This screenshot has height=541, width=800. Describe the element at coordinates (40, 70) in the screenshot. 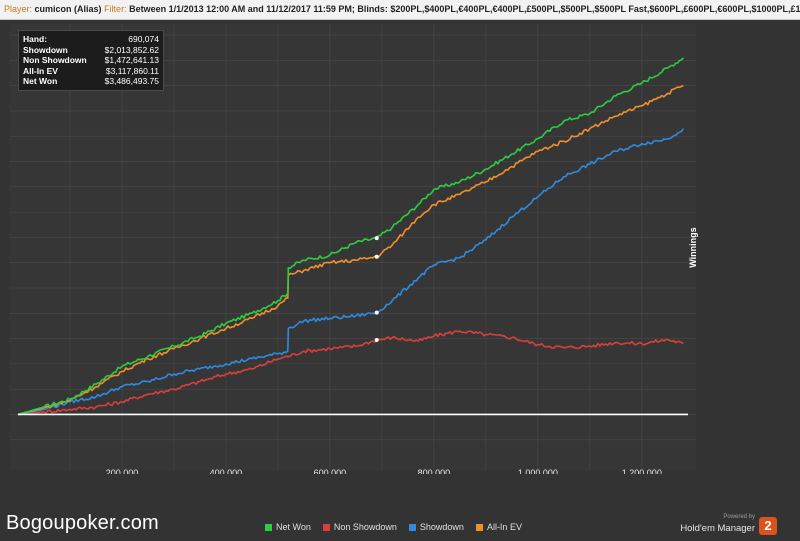

I see `stat-label: All-In EV` at that location.